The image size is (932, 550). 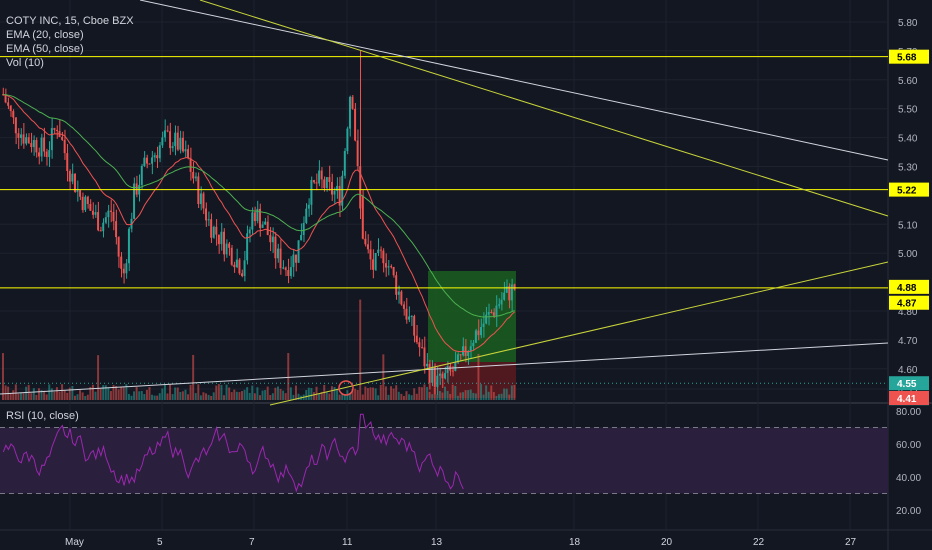 I want to click on time-tick-label: 11, so click(x=347, y=542).